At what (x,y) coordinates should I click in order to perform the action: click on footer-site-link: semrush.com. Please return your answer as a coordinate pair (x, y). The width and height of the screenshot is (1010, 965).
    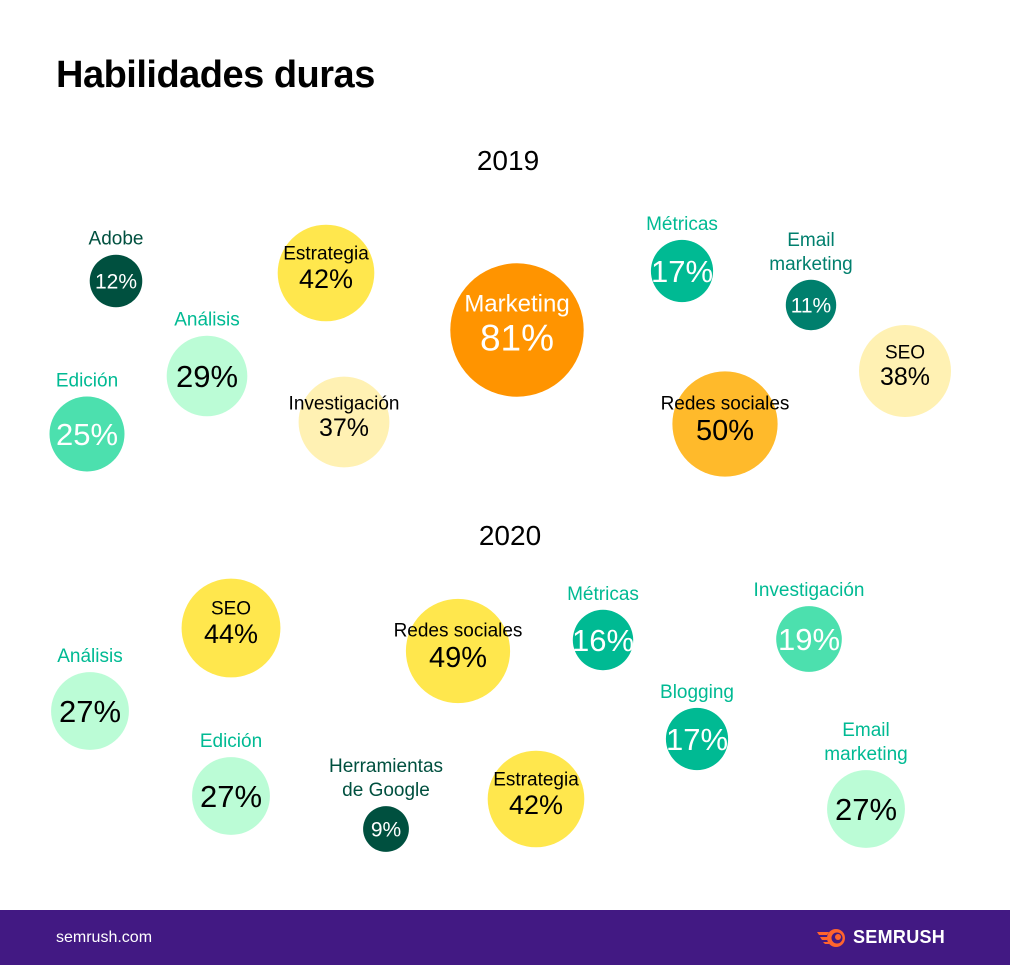
    Looking at the image, I should click on (104, 937).